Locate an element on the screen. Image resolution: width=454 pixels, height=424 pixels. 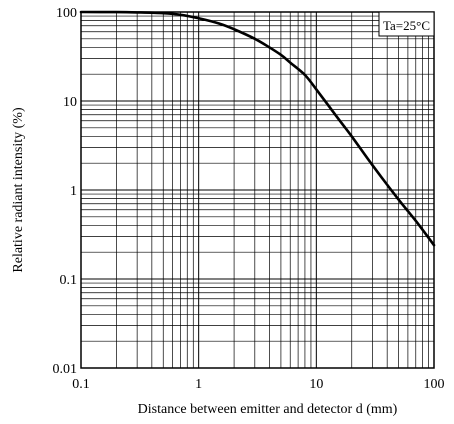
annotation-border is located at coordinates (406, 24).